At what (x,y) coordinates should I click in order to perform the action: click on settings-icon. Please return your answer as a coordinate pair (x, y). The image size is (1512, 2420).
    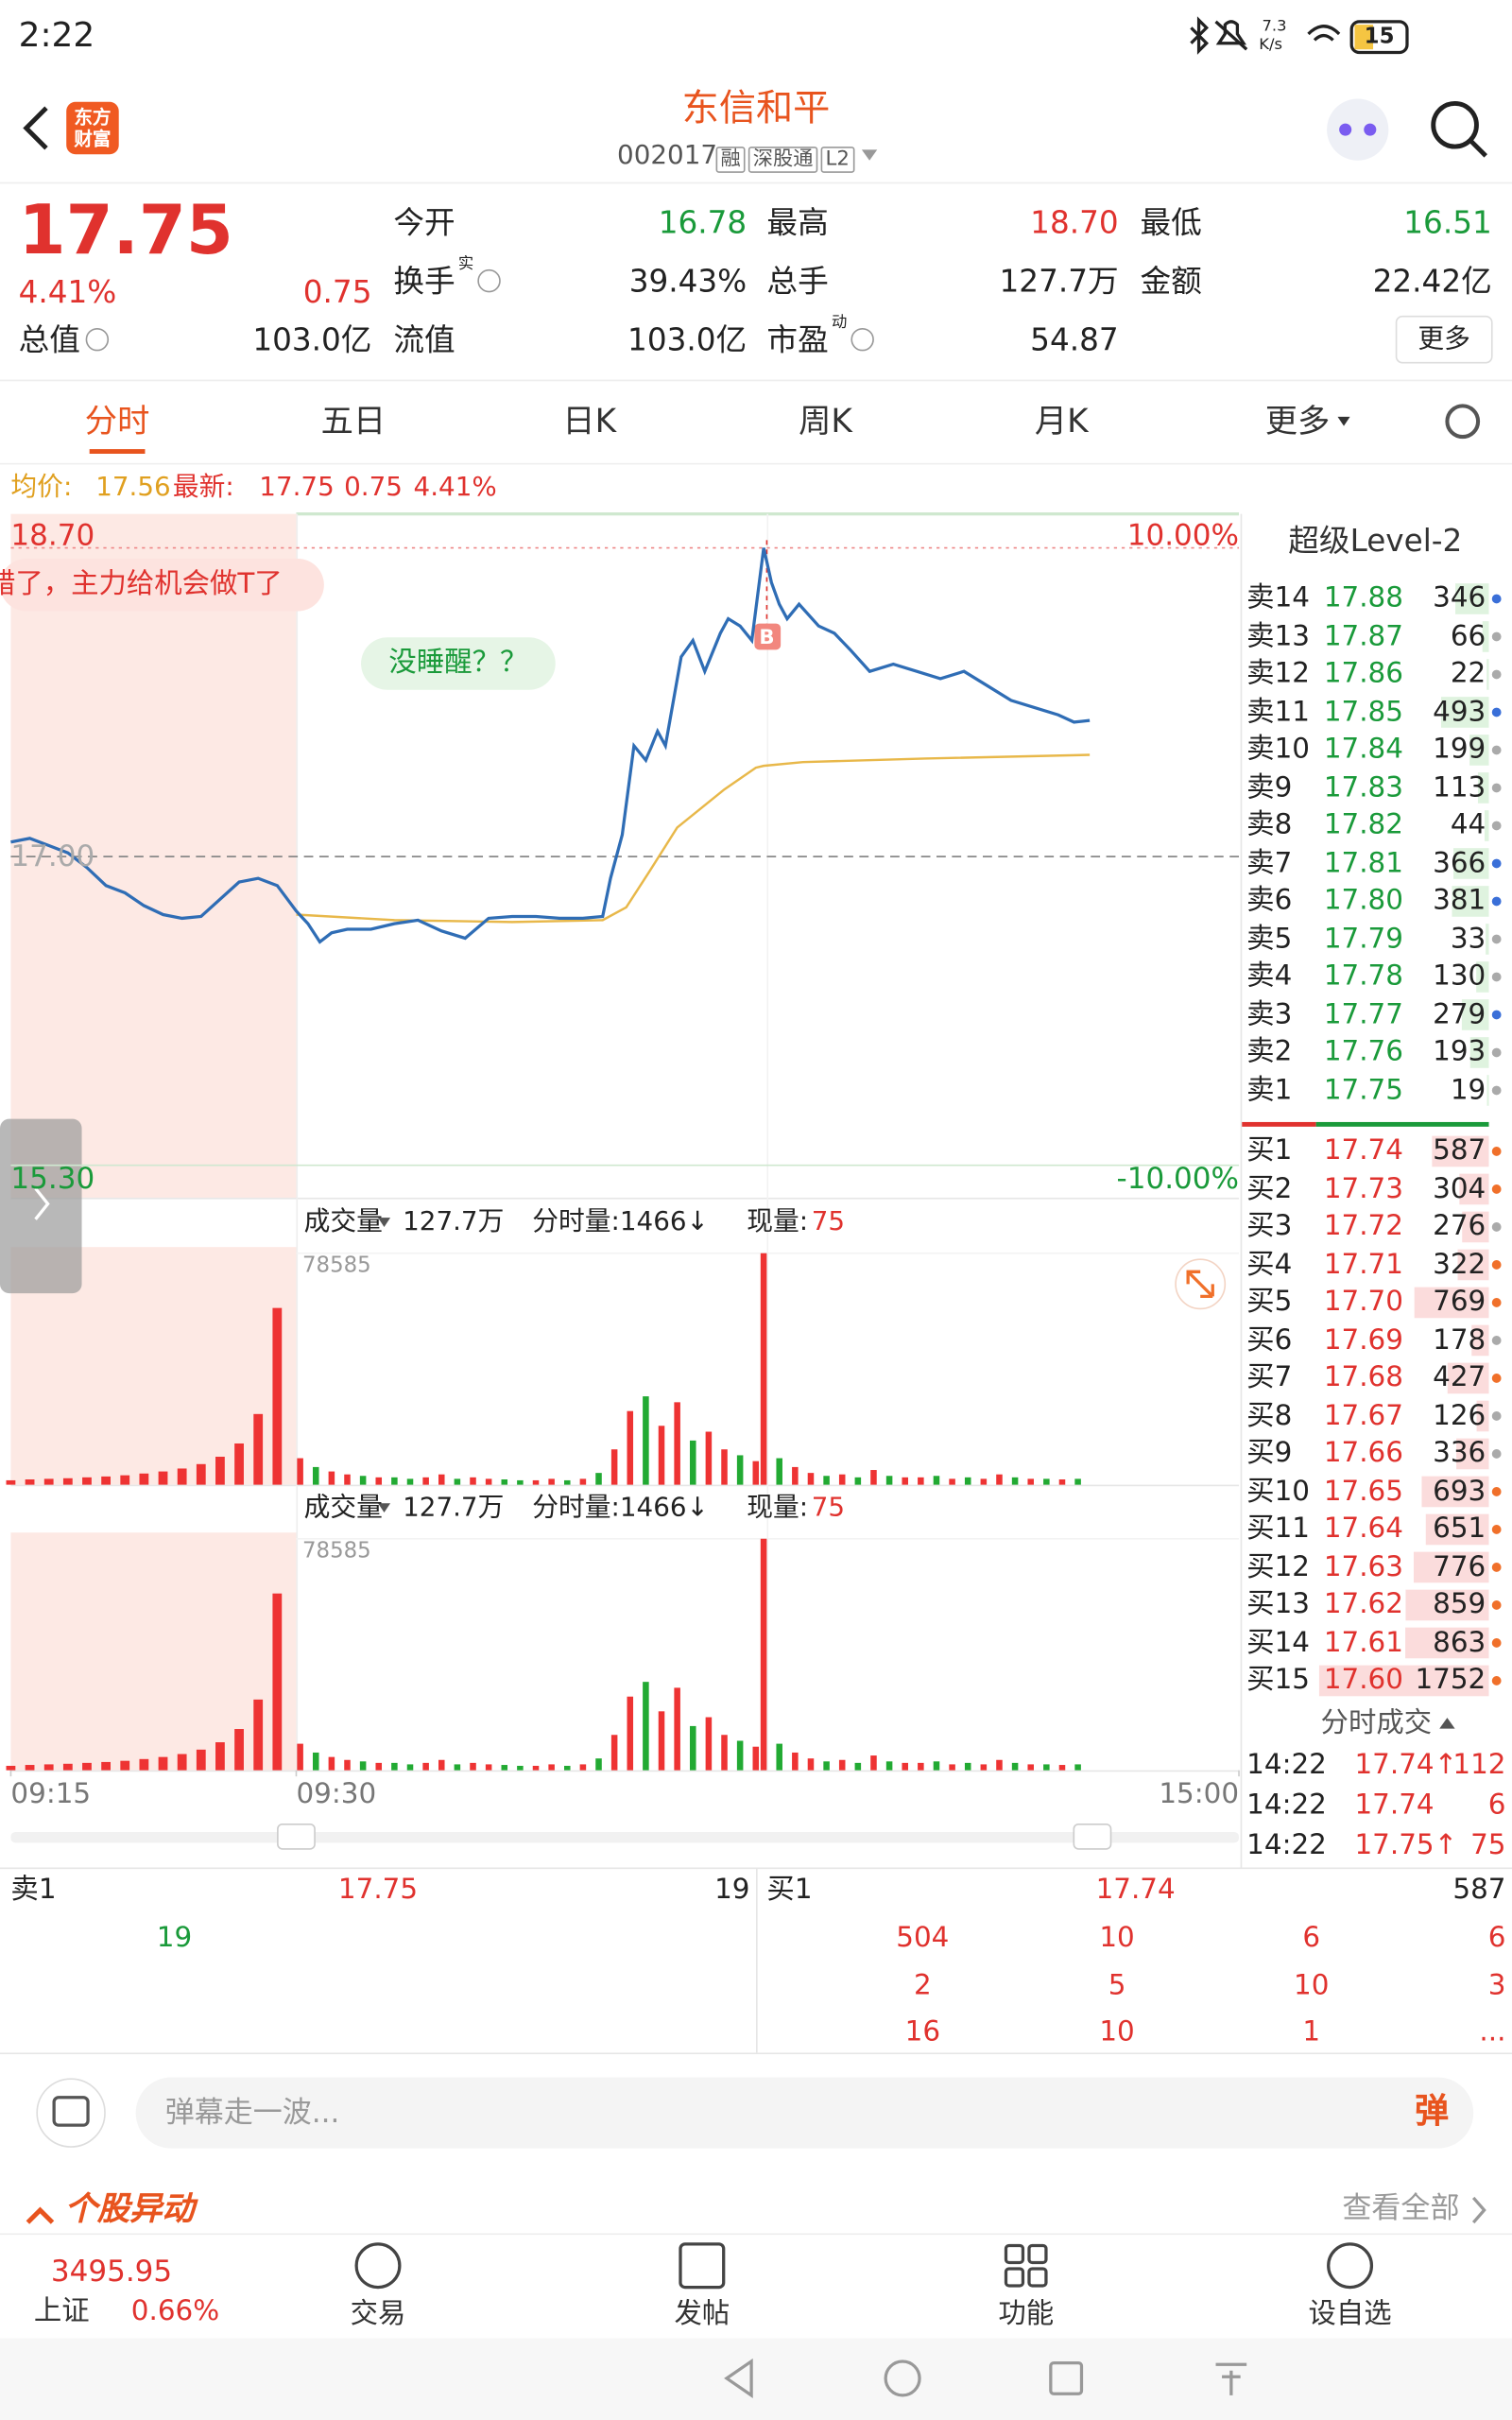
    Looking at the image, I should click on (1463, 422).